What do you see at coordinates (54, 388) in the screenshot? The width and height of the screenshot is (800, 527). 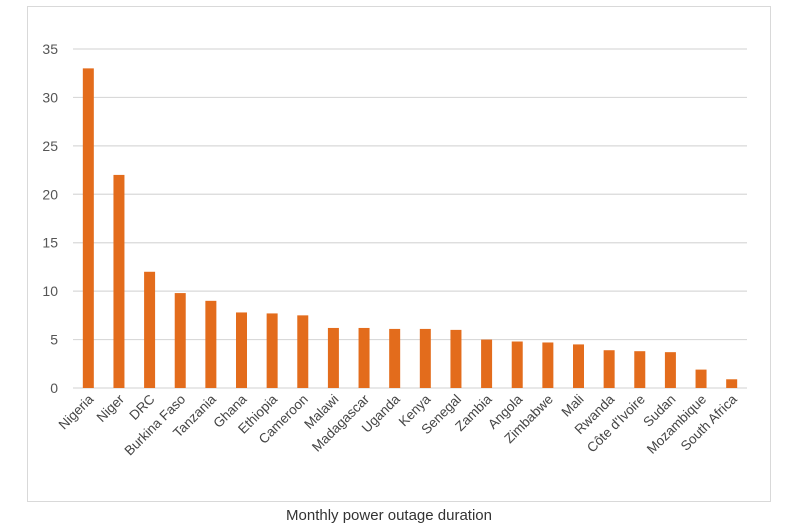 I see `y-tick-label: 0` at bounding box center [54, 388].